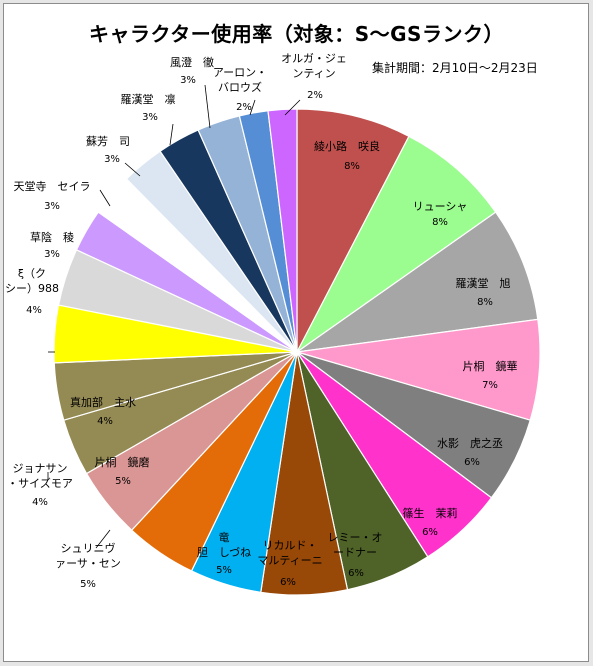  What do you see at coordinates (455, 68) in the screenshot?
I see `chart-subtitle: 集計期間：2月10日～2月23日` at bounding box center [455, 68].